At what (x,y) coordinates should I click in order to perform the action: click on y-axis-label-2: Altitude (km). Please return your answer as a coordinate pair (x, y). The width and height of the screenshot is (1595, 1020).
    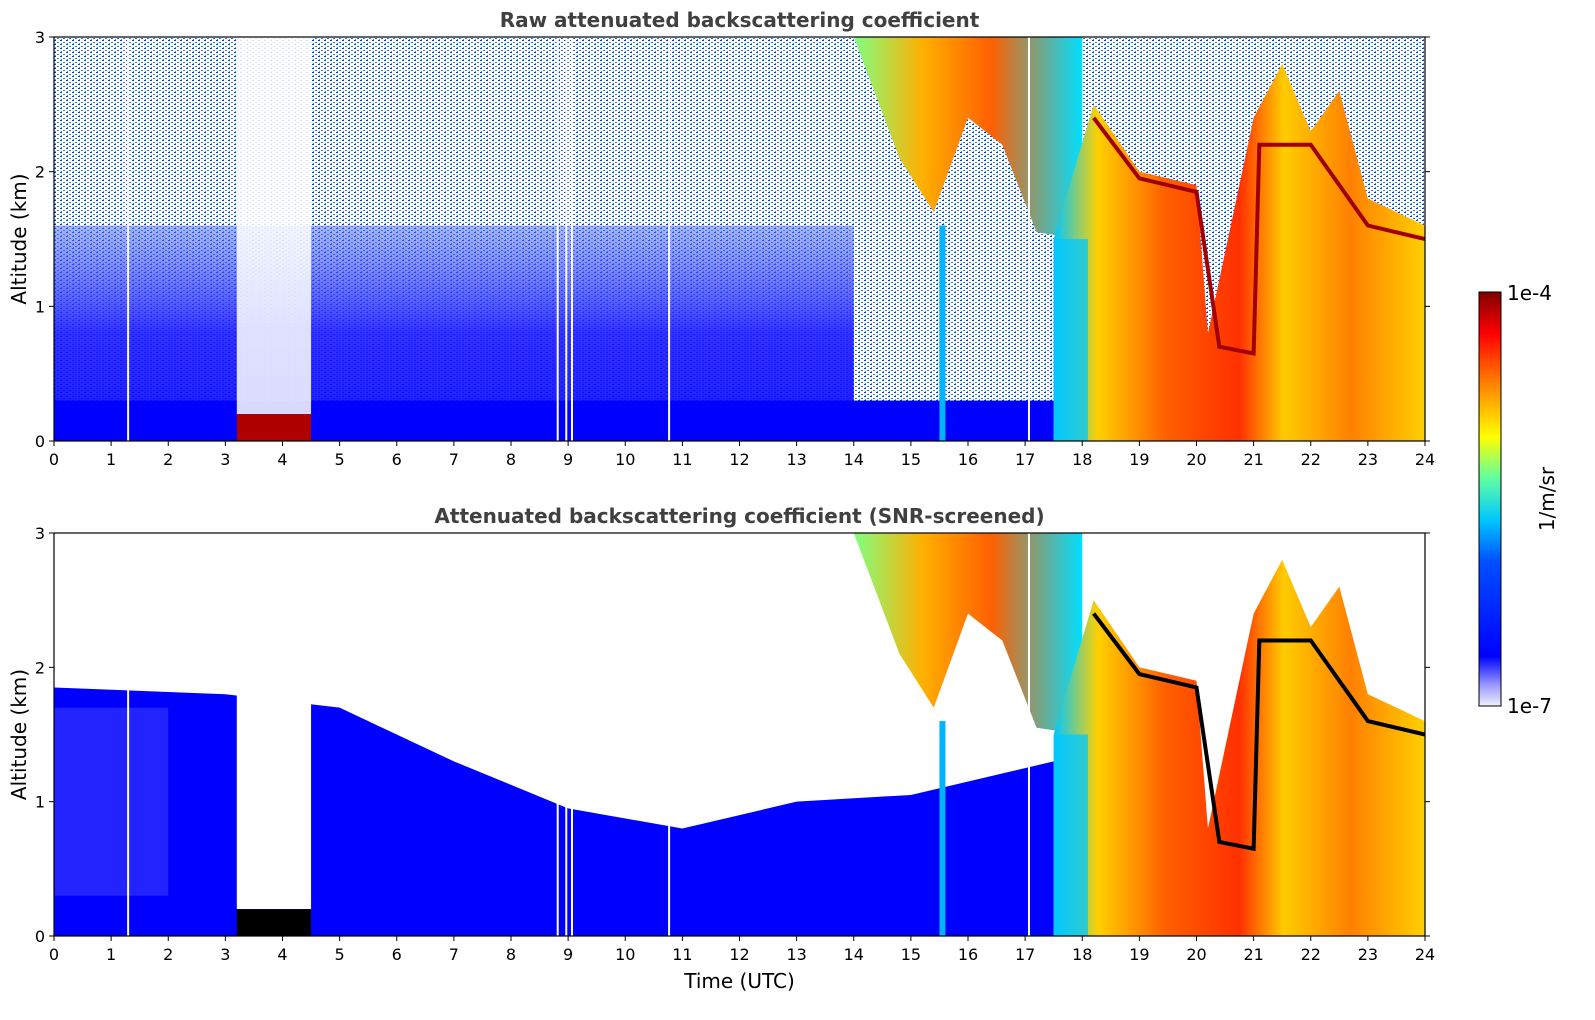
    Looking at the image, I should click on (19, 734).